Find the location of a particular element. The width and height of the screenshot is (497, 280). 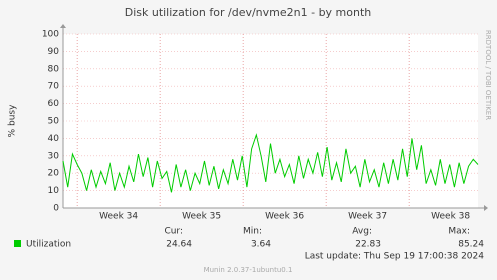

y-tick-label: 100 is located at coordinates (50, 35).